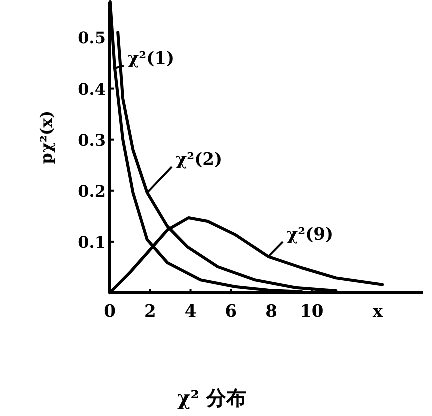  What do you see at coordinates (199, 160) in the screenshot?
I see `text: χ²(2)` at bounding box center [199, 160].